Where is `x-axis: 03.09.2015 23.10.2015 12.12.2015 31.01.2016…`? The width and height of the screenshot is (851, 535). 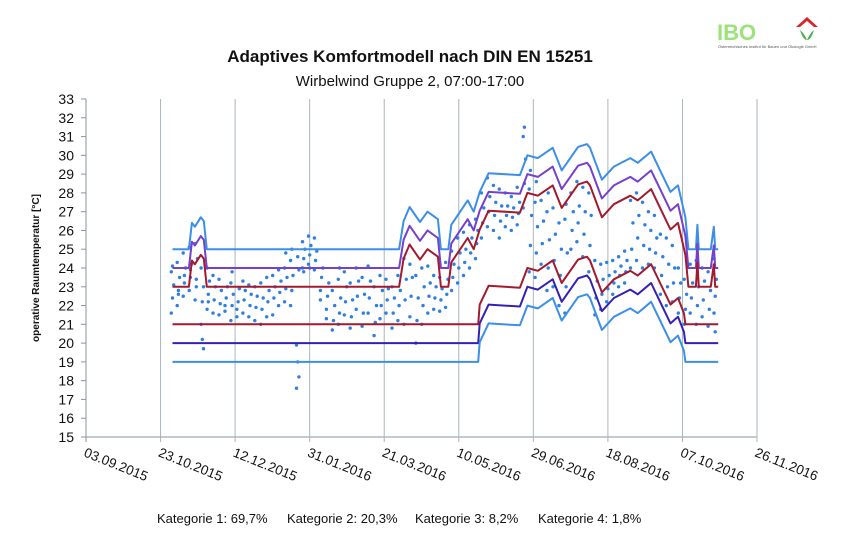 x-axis: 03.09.2015 23.10.2015 12.12.2015 31.01.2016… is located at coordinates (451, 464).